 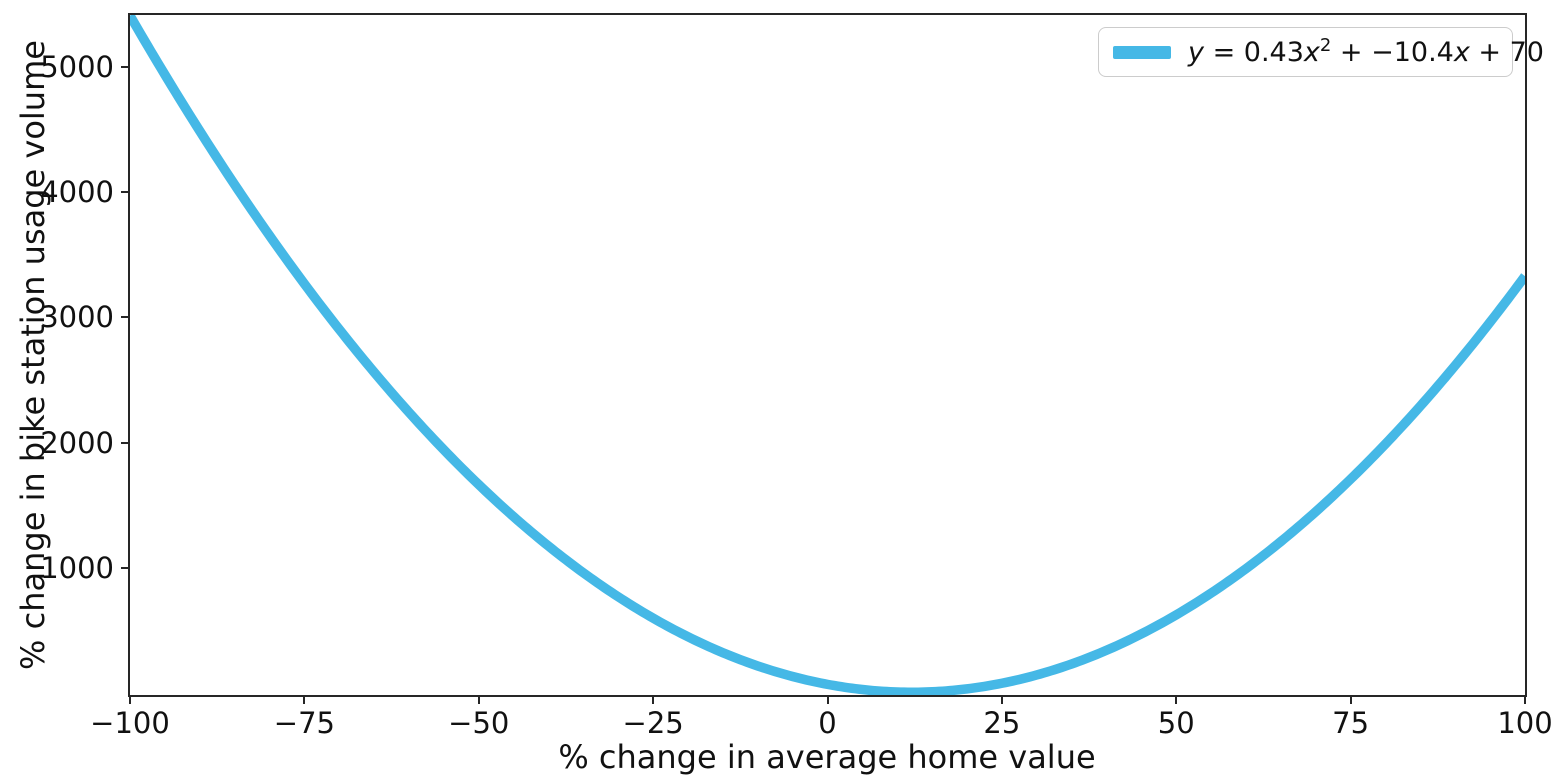 I want to click on legend-label-part: + −10.4, so click(x=1392, y=52).